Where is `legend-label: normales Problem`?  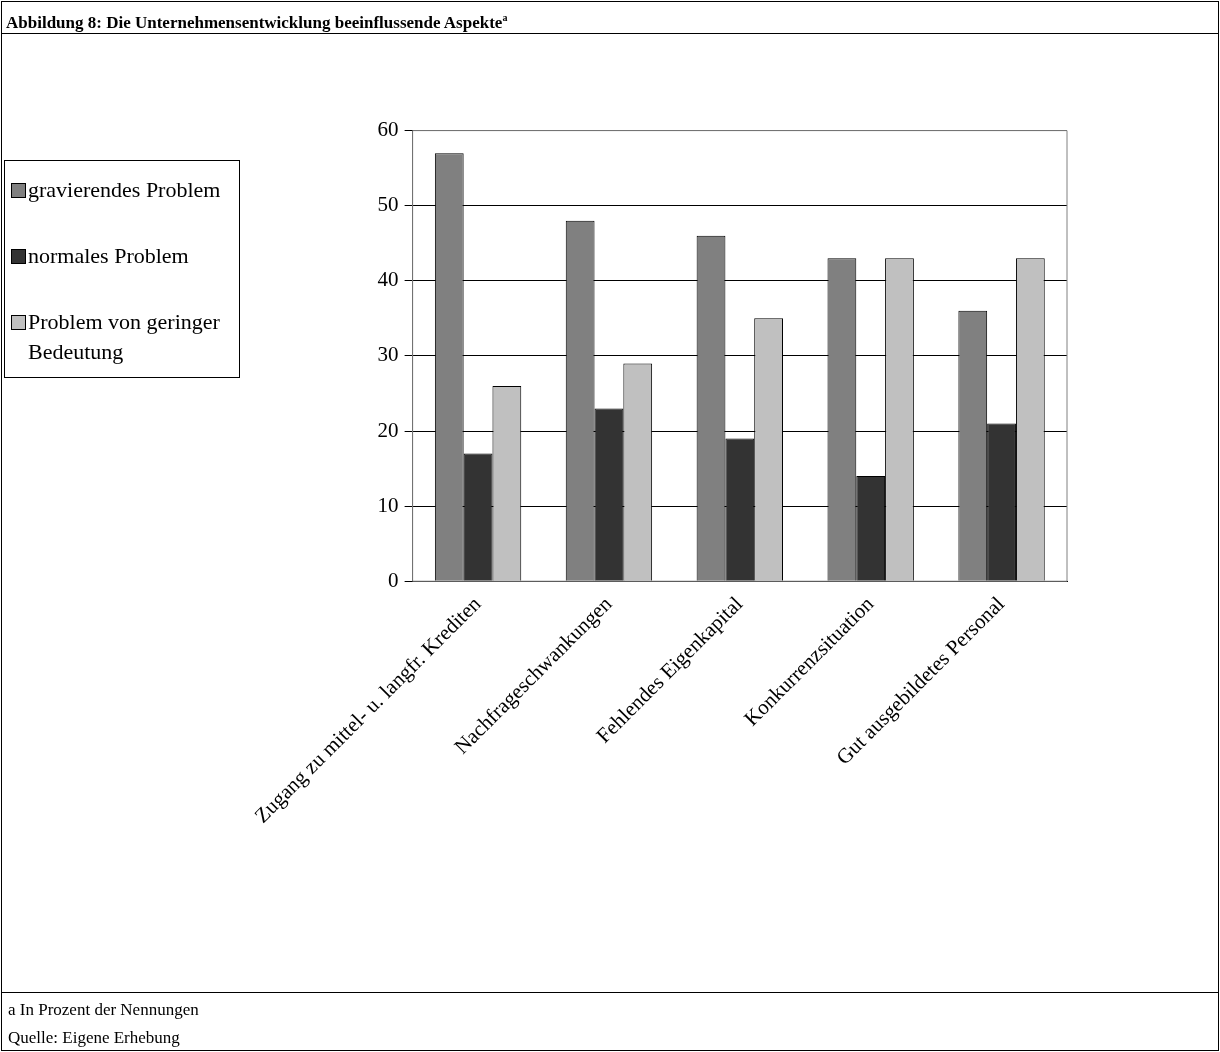
legend-label: normales Problem is located at coordinates (108, 256).